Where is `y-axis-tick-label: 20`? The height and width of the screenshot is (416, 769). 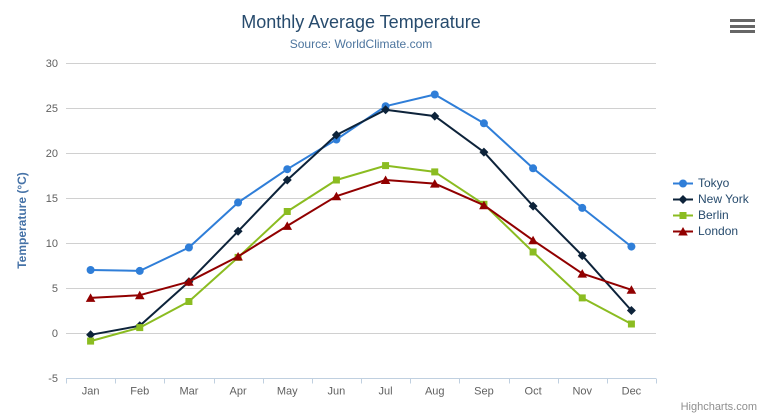 y-axis-tick-label: 20 is located at coordinates (52, 154).